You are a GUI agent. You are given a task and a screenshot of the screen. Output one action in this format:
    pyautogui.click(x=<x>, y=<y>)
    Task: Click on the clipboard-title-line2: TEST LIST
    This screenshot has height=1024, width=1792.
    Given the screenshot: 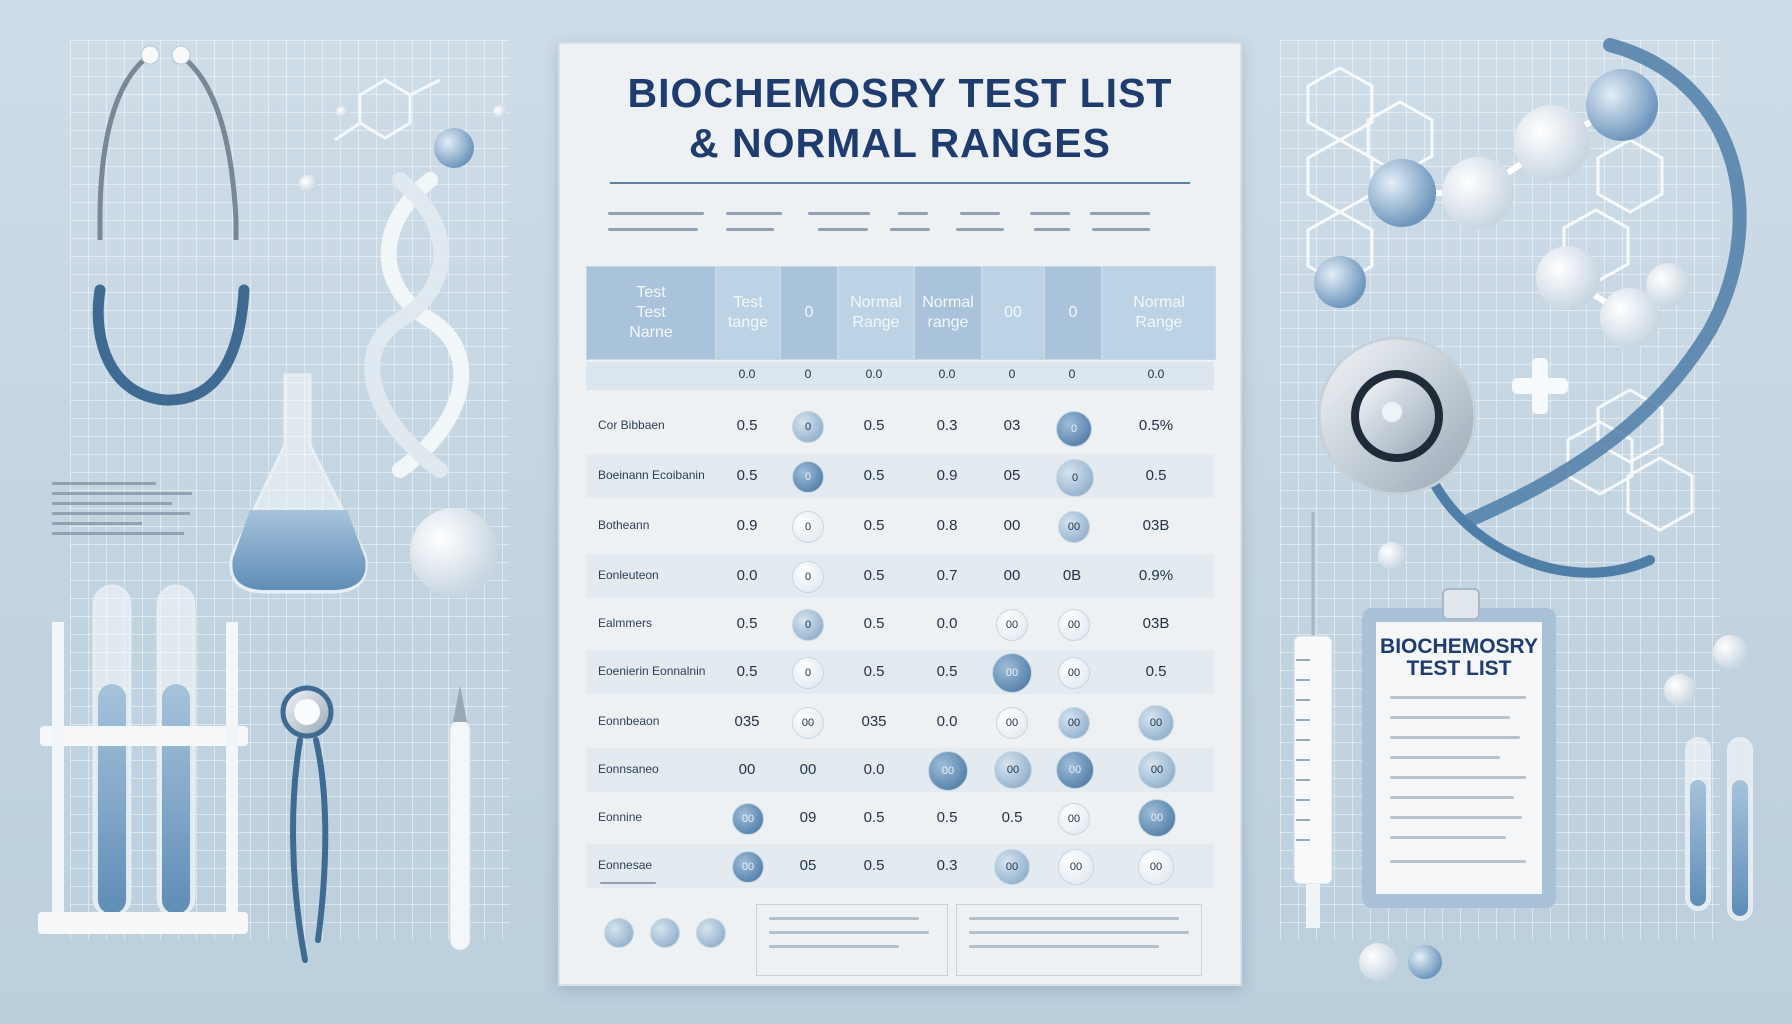 What is the action you would take?
    pyautogui.click(x=1459, y=668)
    